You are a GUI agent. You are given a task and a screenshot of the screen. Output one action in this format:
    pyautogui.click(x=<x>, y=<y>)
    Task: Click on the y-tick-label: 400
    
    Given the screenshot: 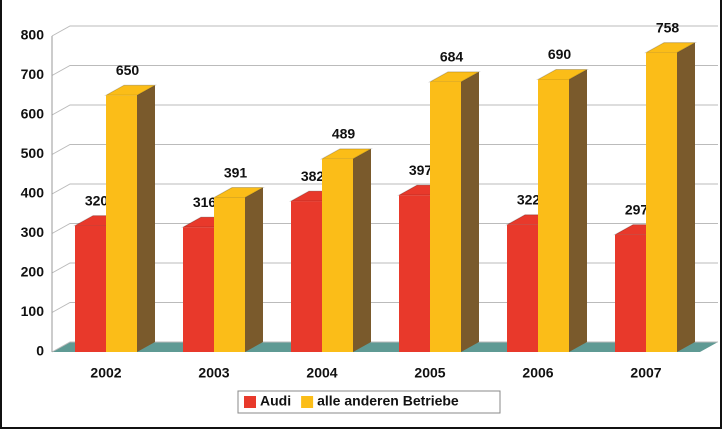 What is the action you would take?
    pyautogui.click(x=33, y=193)
    